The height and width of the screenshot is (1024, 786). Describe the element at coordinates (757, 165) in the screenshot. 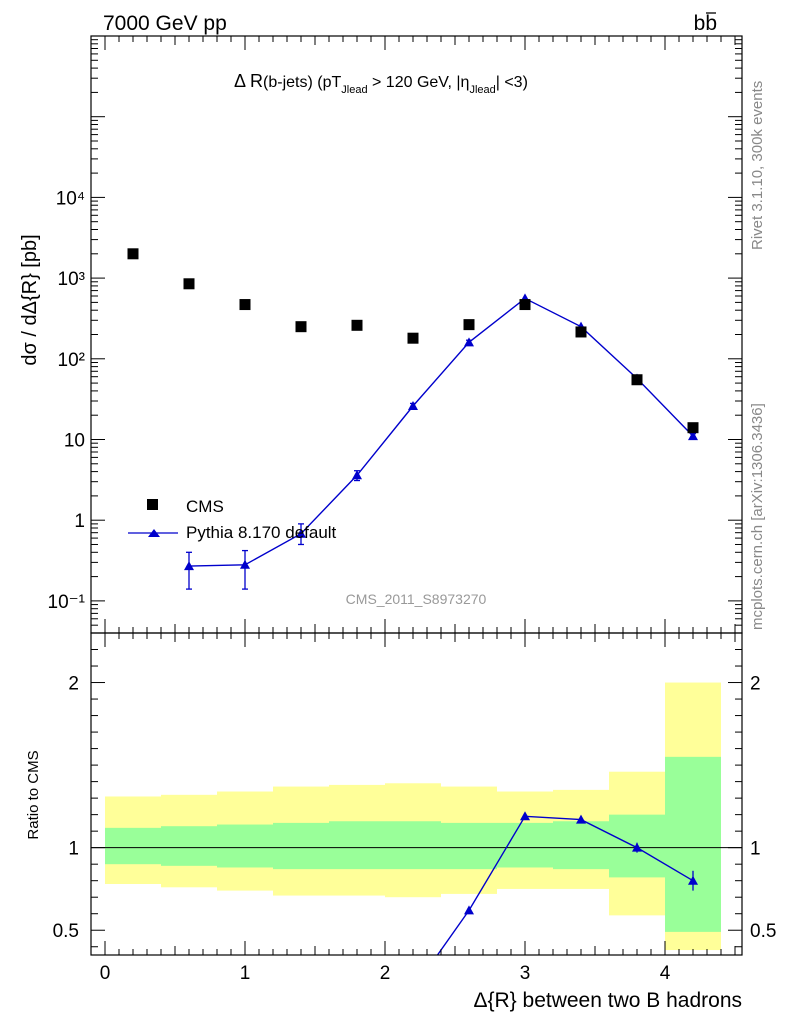

I see `rivet-label: Rivet 3.1.10, 300k events` at that location.